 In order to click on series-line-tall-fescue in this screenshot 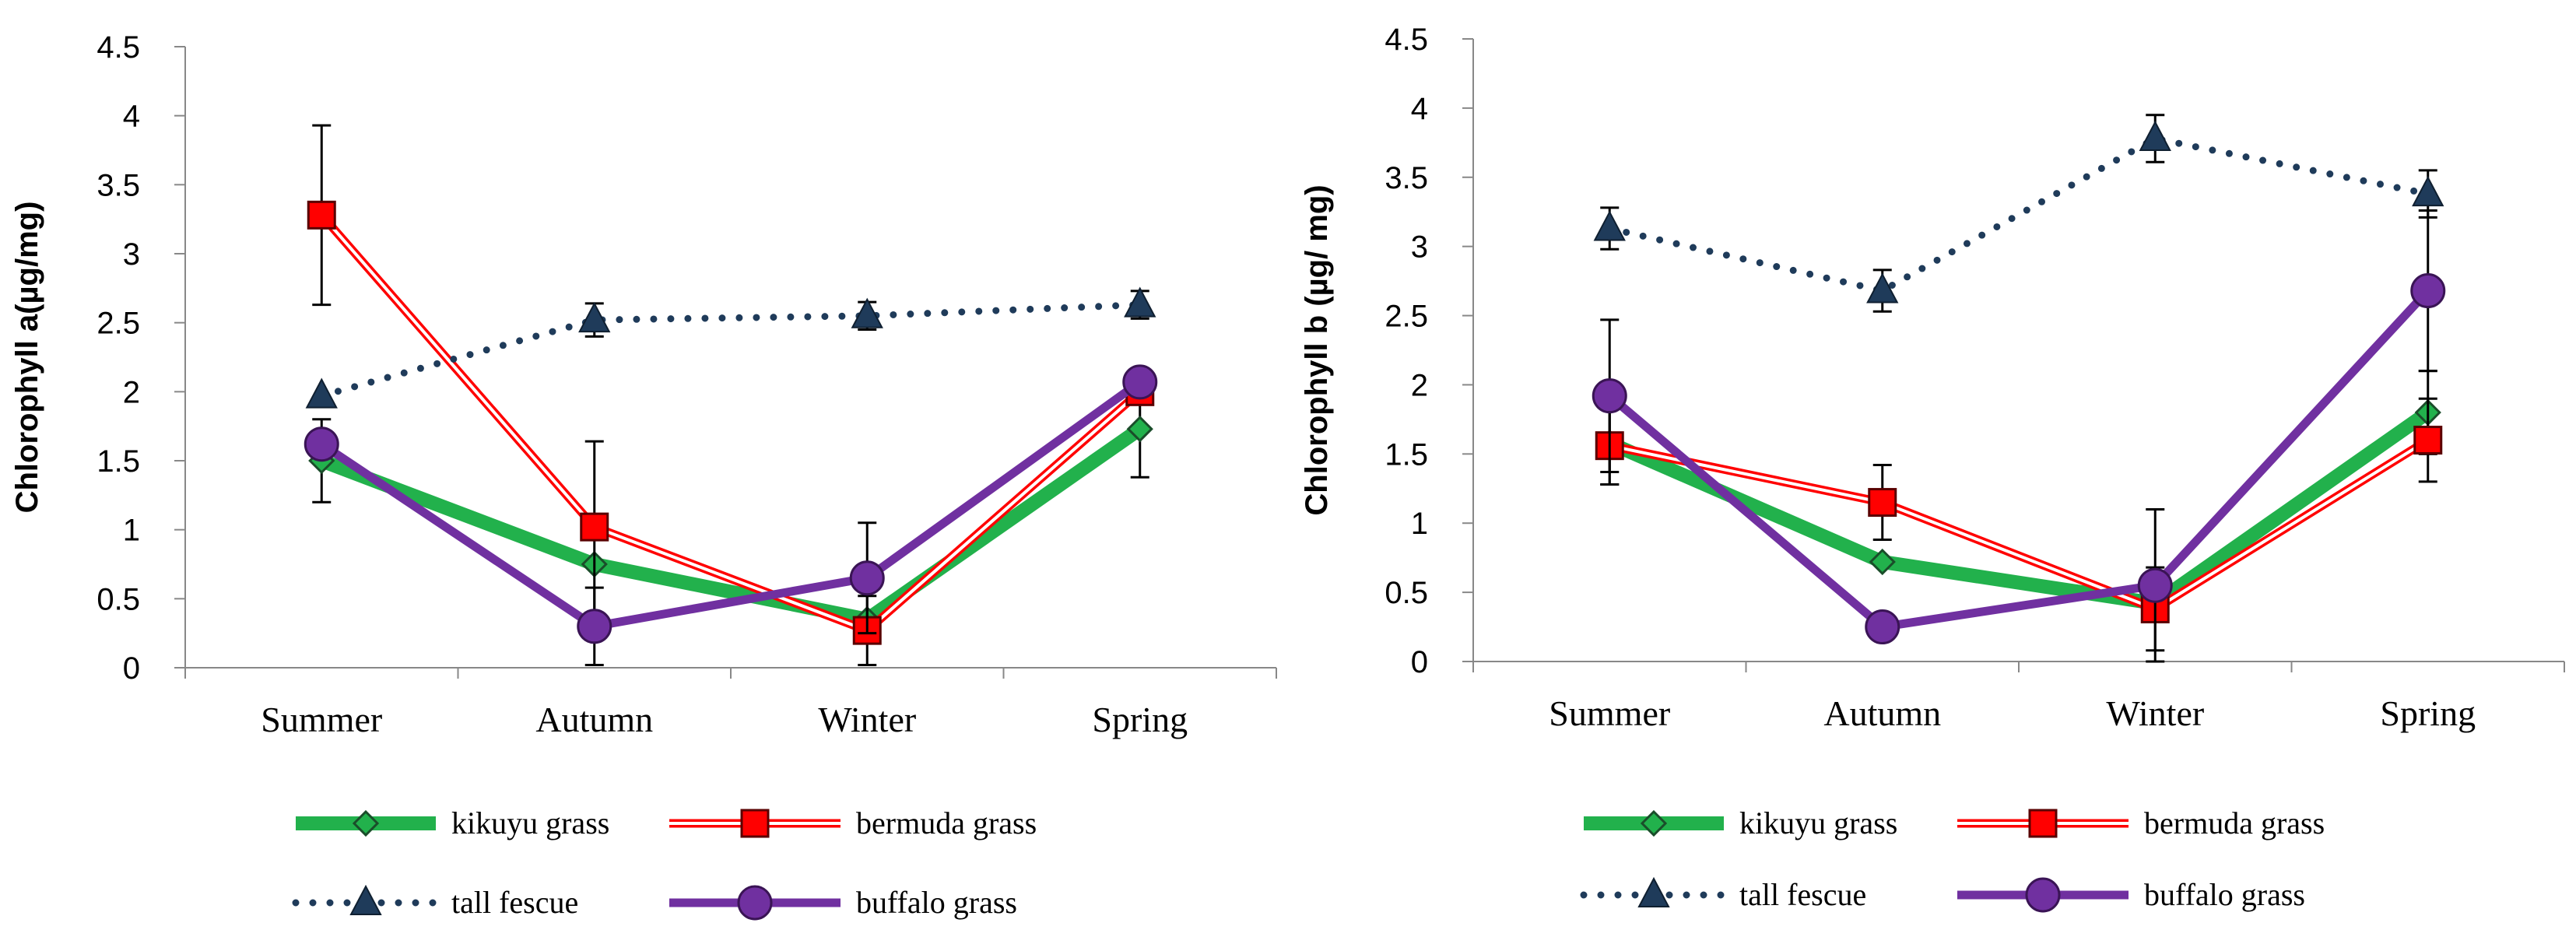, I will do `click(2019, 215)`.